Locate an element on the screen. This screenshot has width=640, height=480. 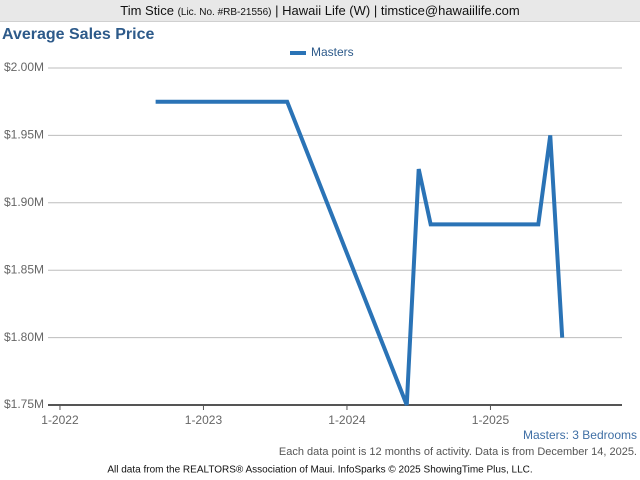
license: (Lic. No. #RB-21556) is located at coordinates (224, 12).